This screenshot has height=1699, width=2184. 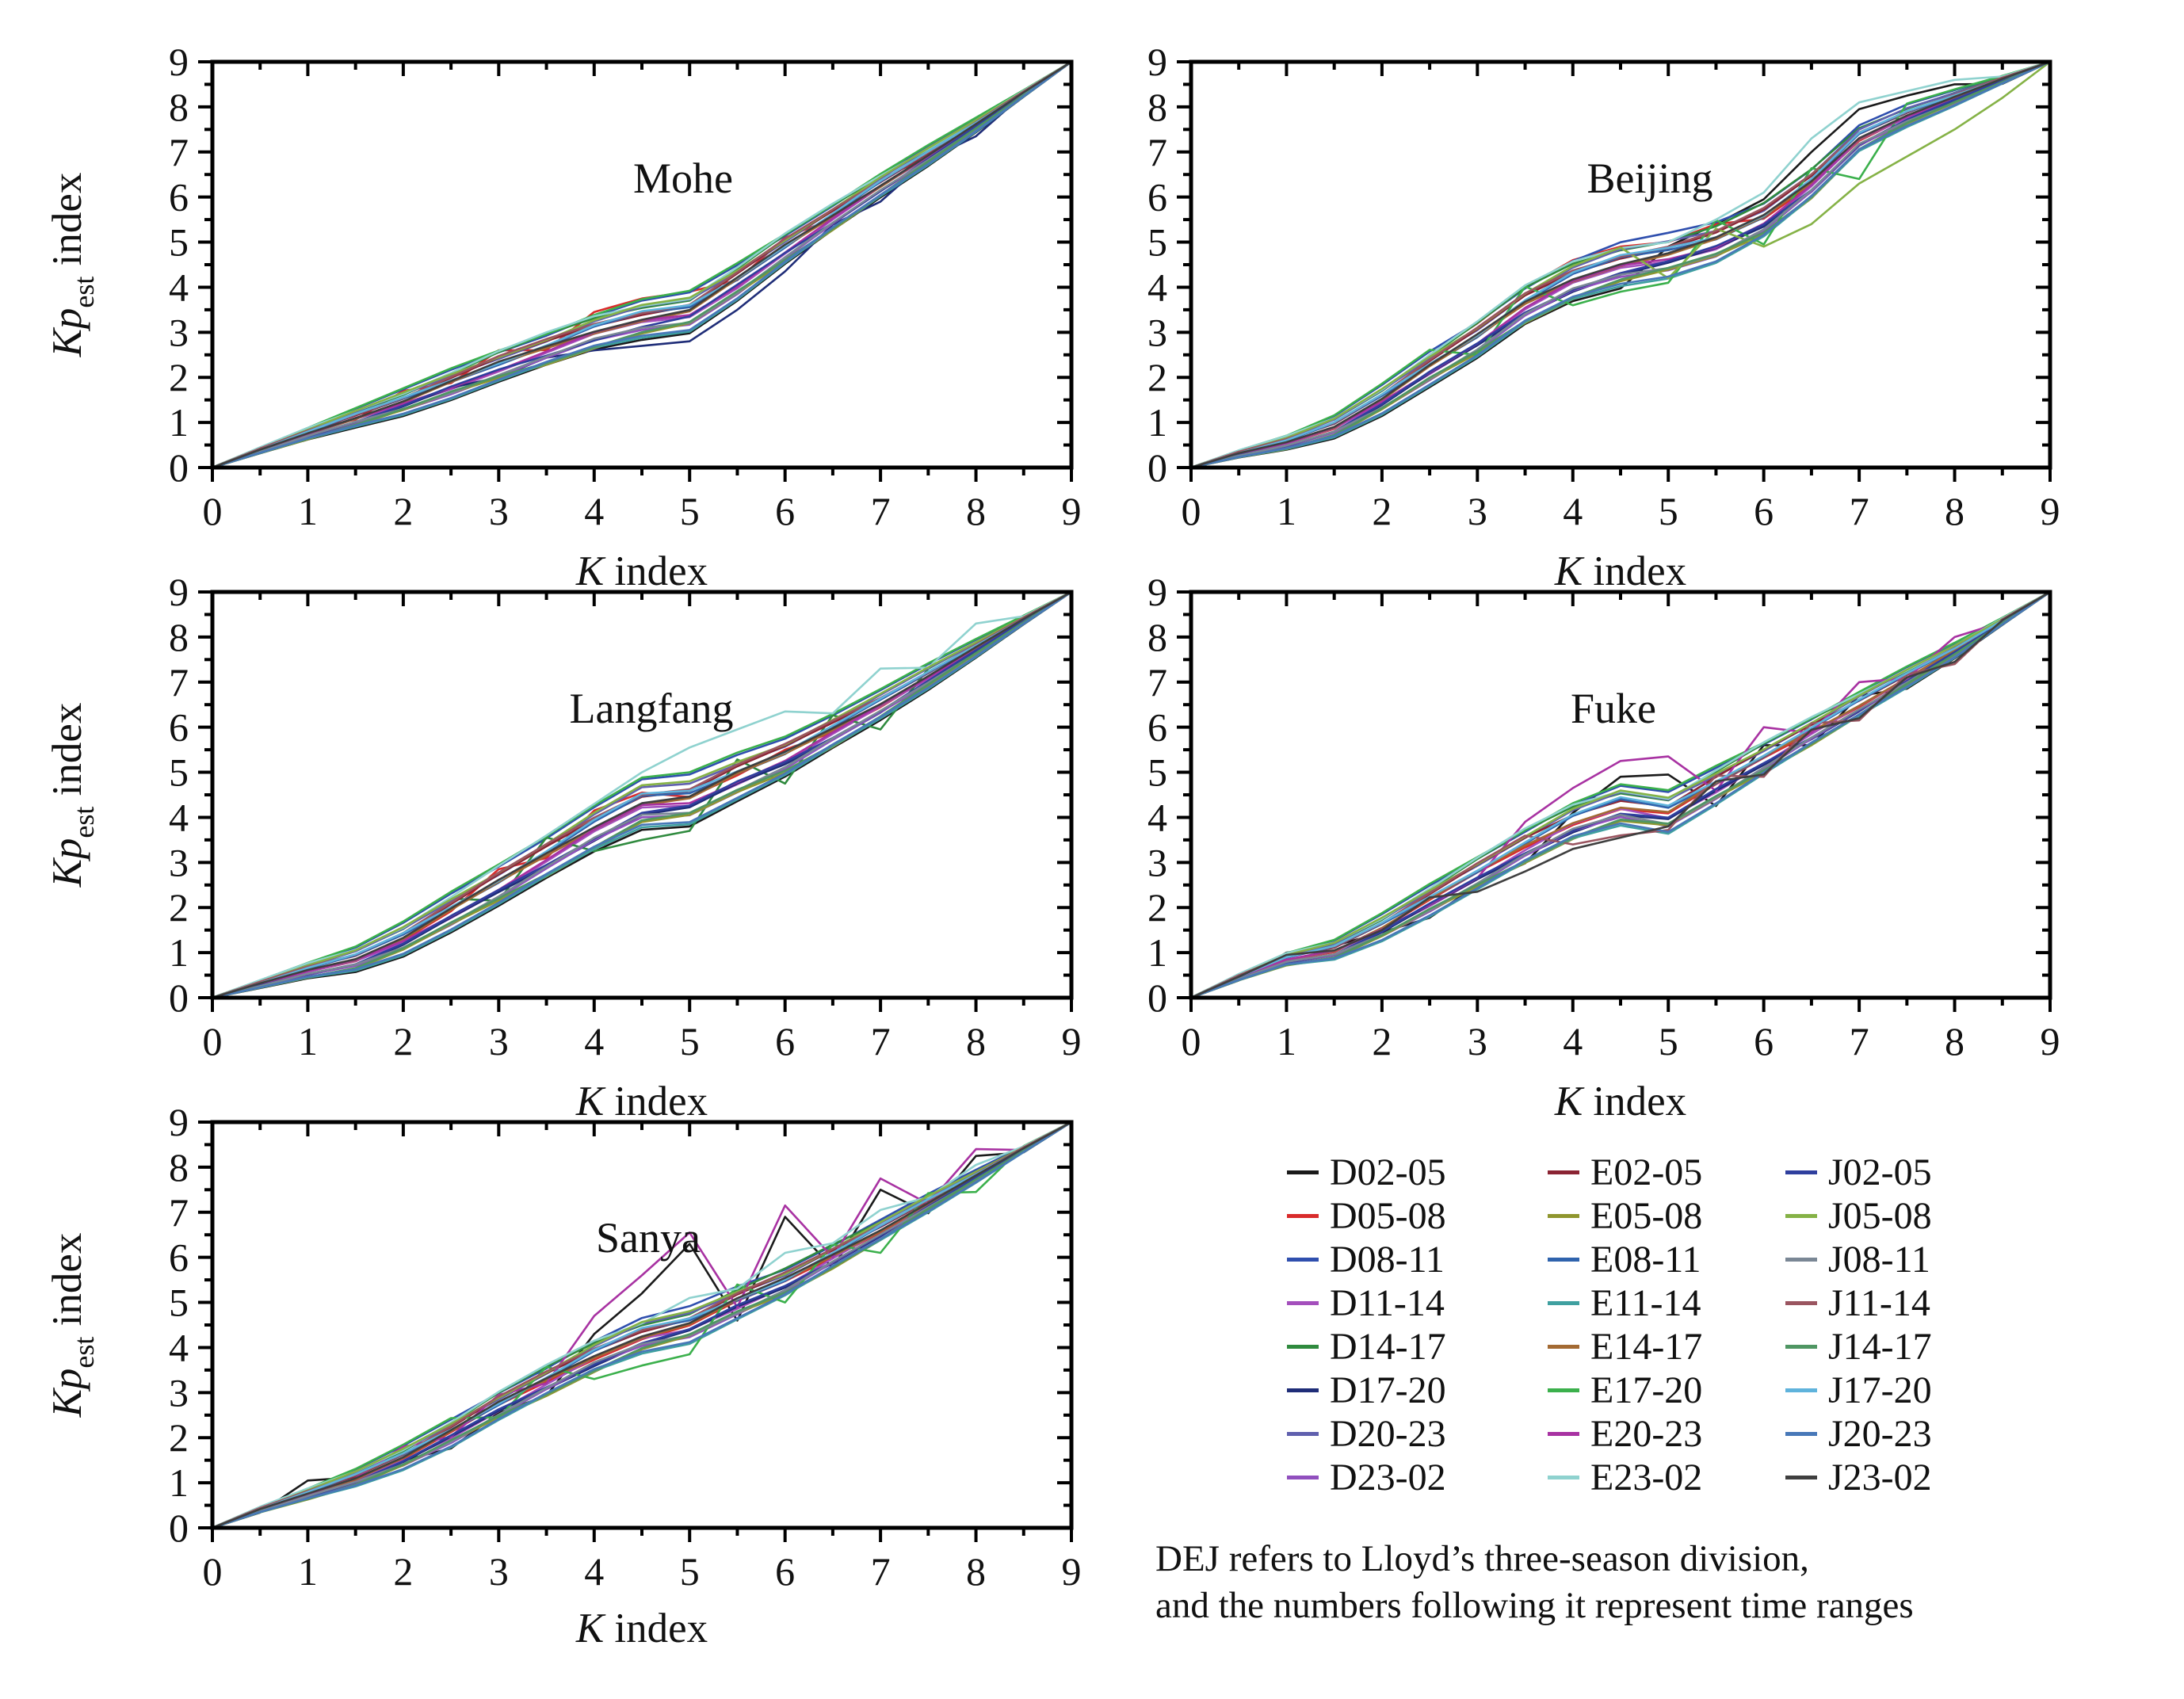 I want to click on curves-beijing, so click(x=1620, y=264).